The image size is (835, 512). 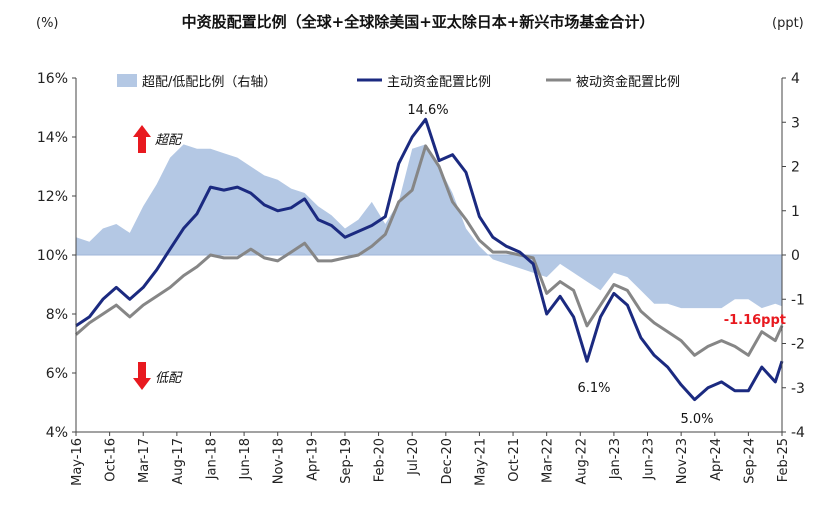 What do you see at coordinates (593, 388) in the screenshot?
I see `annotation-trough-2022: 6.1%` at bounding box center [593, 388].